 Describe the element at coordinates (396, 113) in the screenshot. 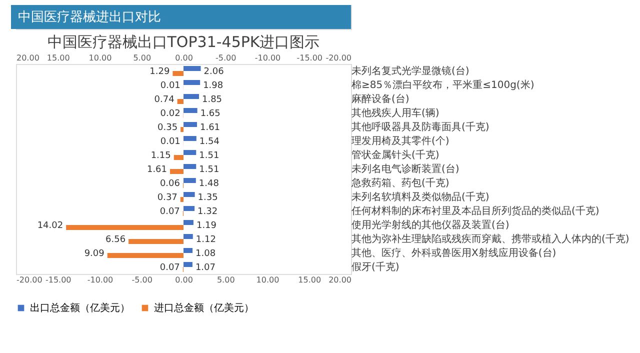

I see `y-tick-label: 其他残疾人用车(辆)` at that location.